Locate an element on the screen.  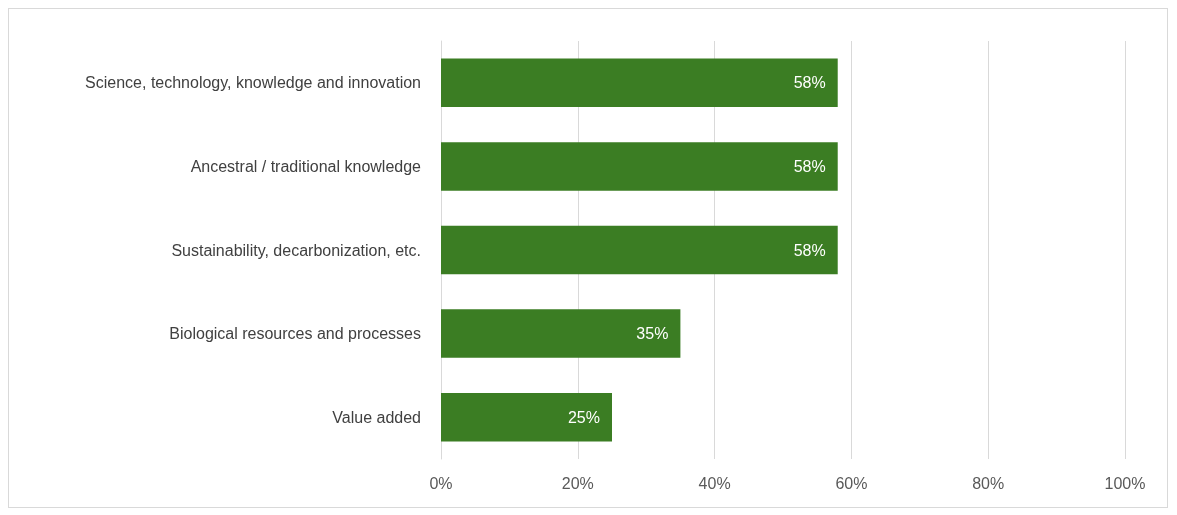
x-tick-label: 80% is located at coordinates (988, 483).